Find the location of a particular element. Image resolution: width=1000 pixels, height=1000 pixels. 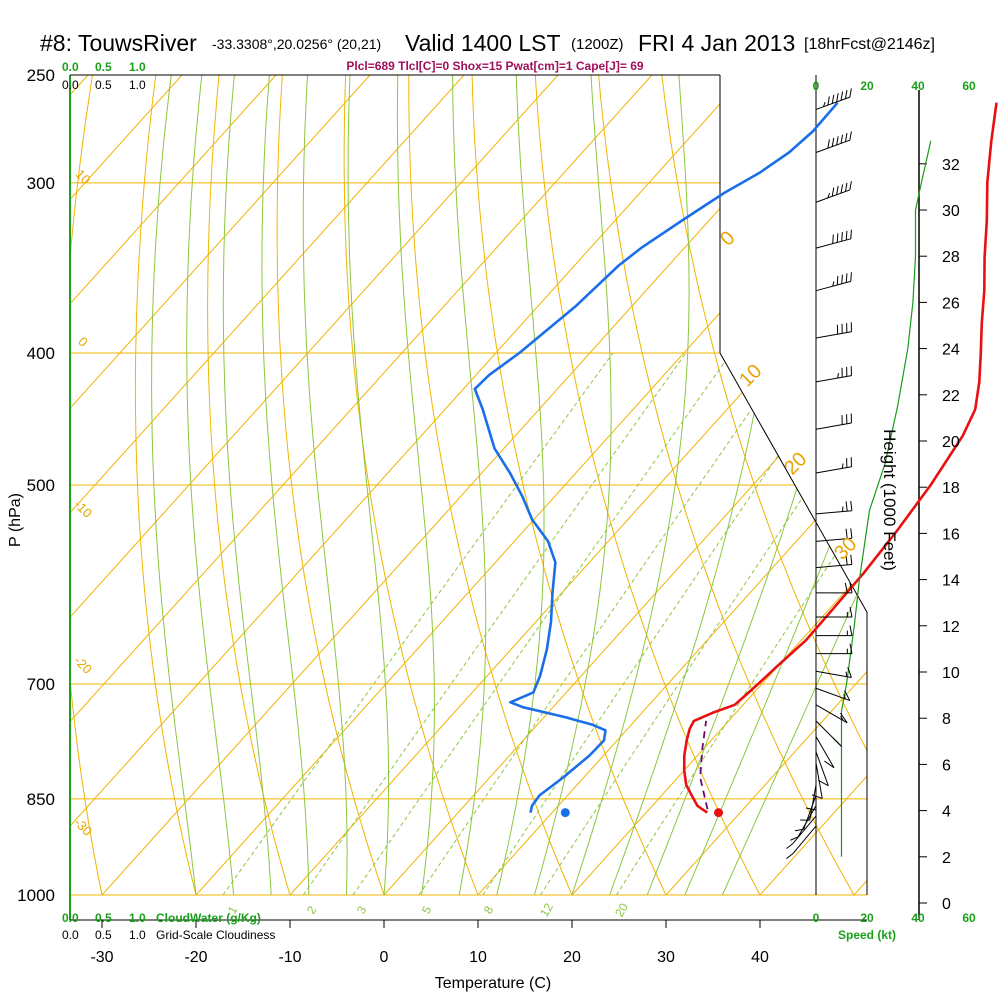

bottom-cloudwater-scale: 0.0 0.5 1.0 CloudWater (g/Kg) is located at coordinates (161, 918).